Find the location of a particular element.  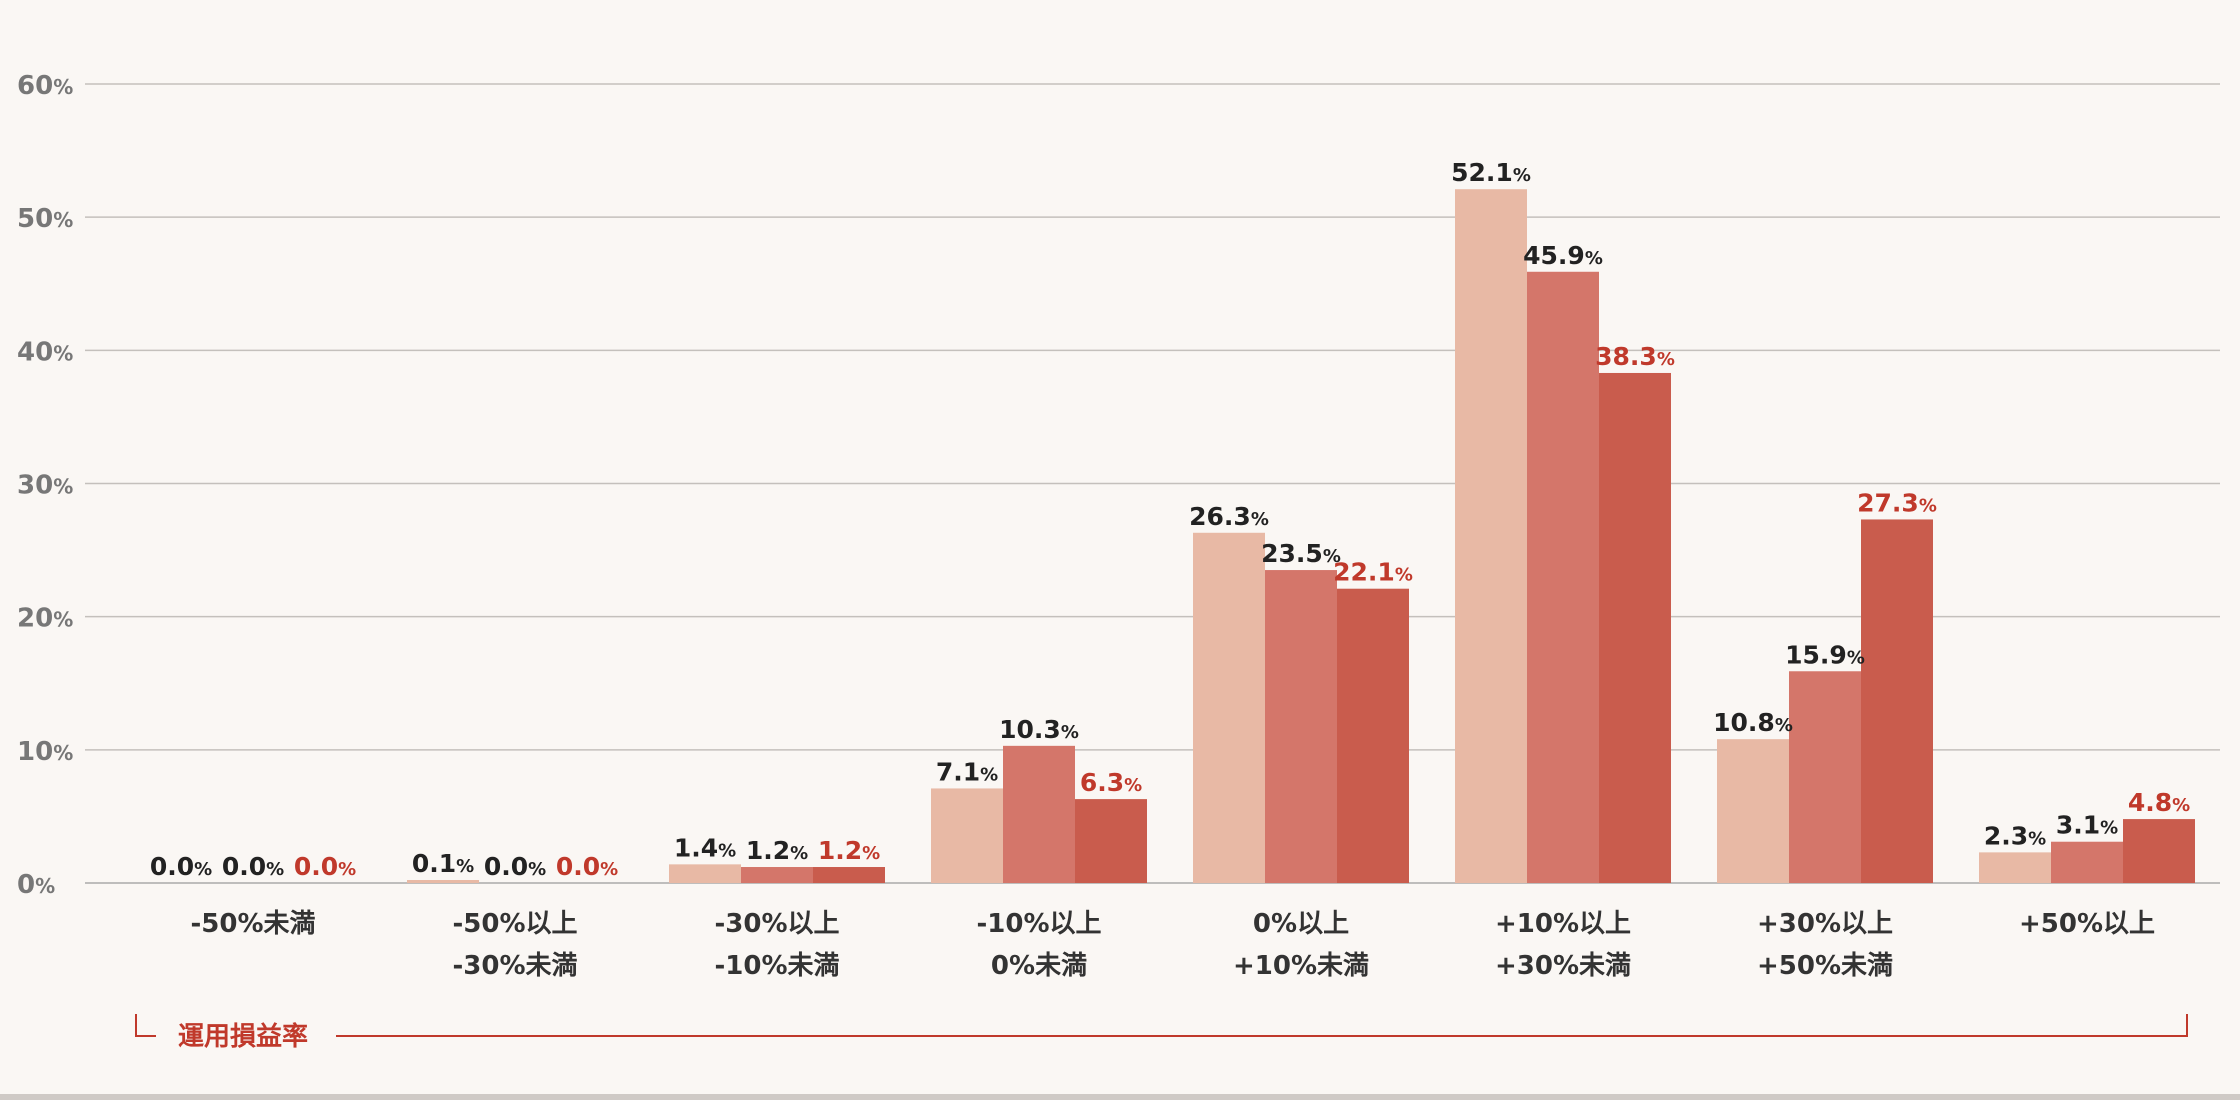

data-label: 10.3% is located at coordinates (1039, 729).